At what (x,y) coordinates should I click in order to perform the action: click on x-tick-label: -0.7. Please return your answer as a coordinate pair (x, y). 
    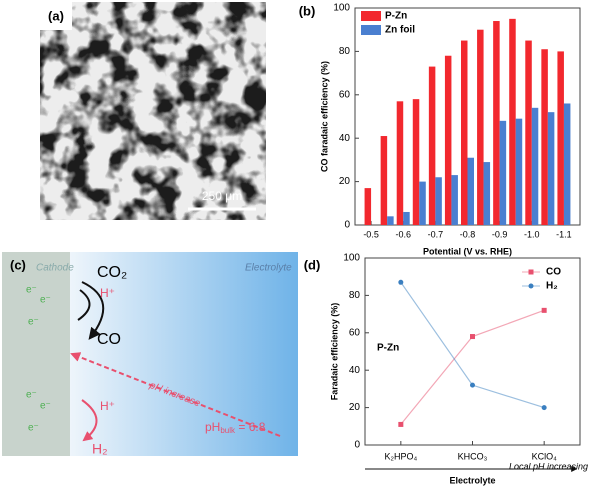
    Looking at the image, I should click on (436, 234).